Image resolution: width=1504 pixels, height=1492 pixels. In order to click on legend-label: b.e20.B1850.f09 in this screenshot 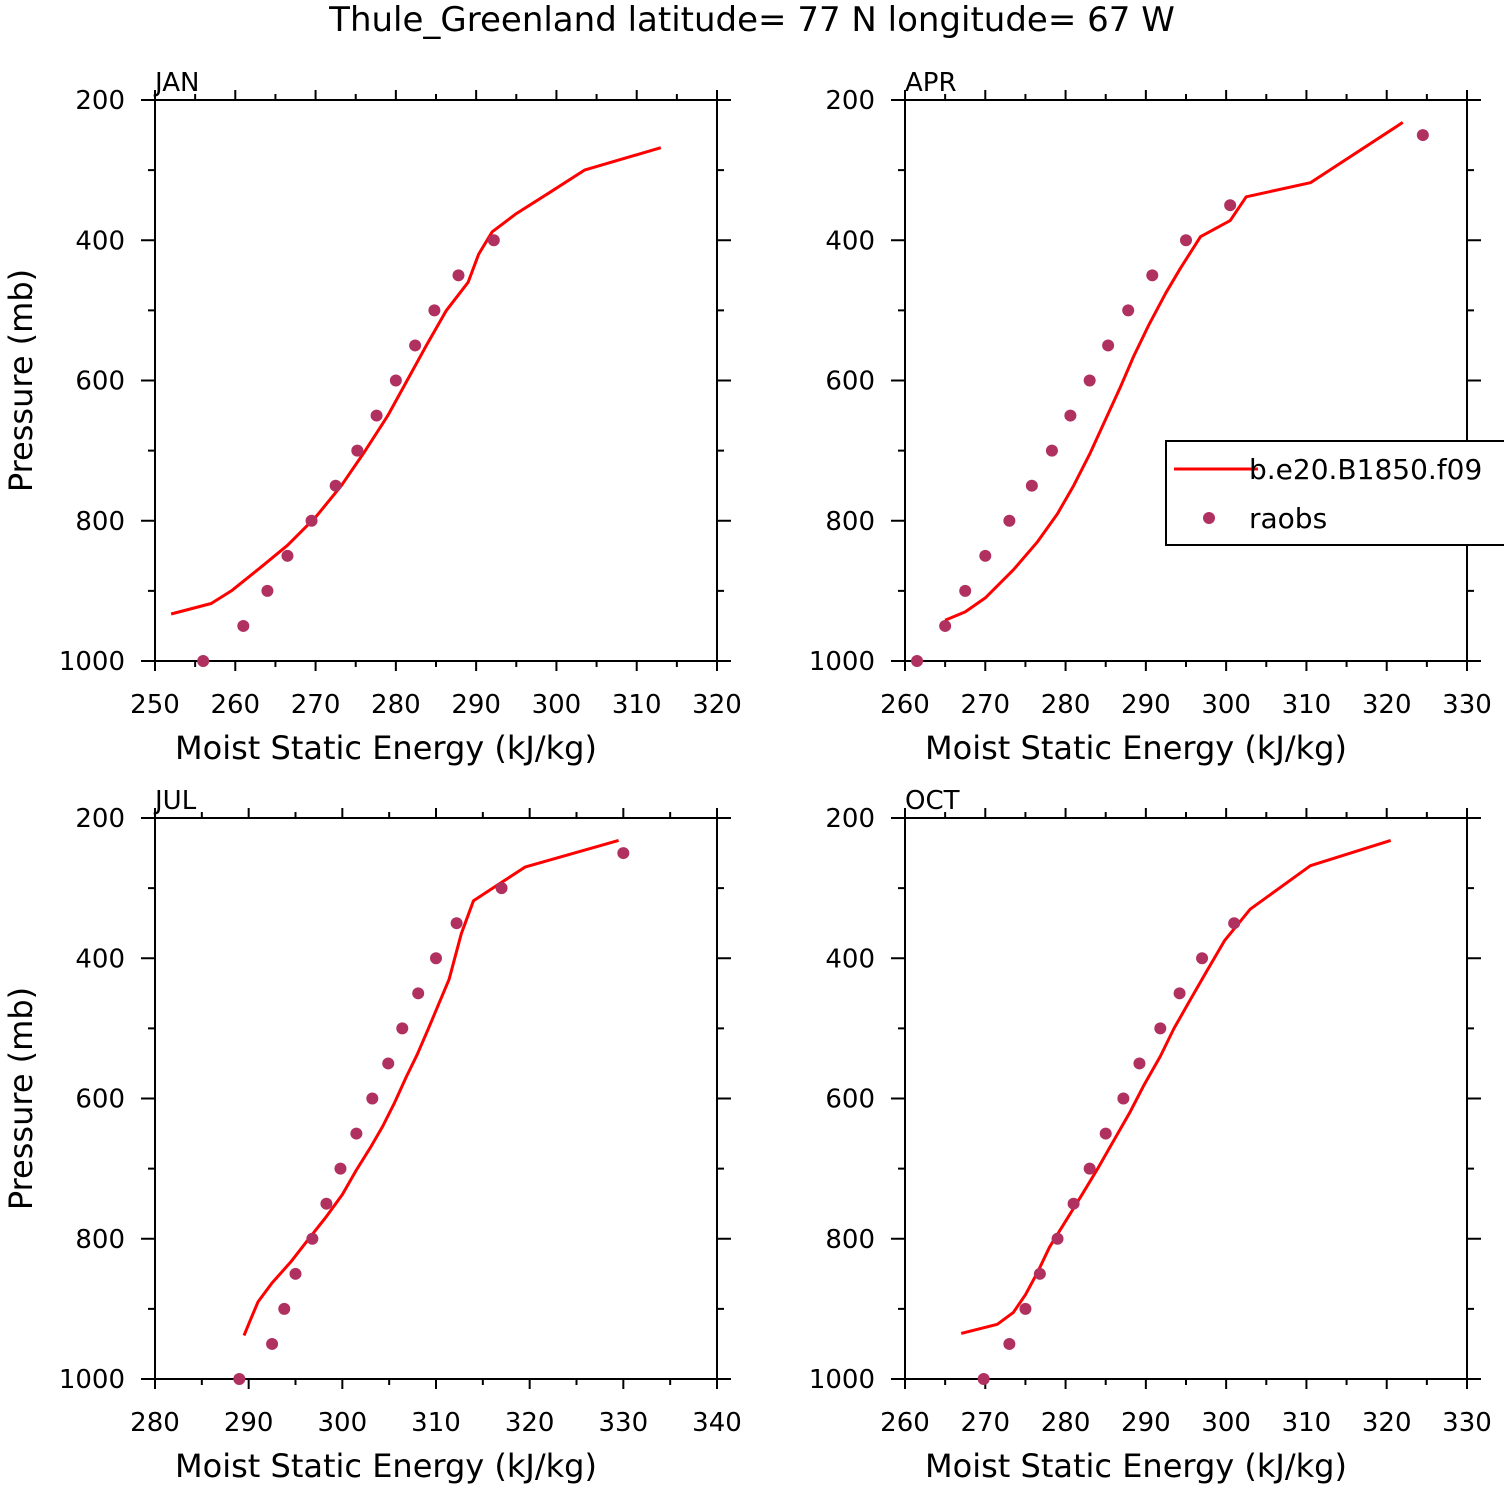, I will do `click(1365, 469)`.